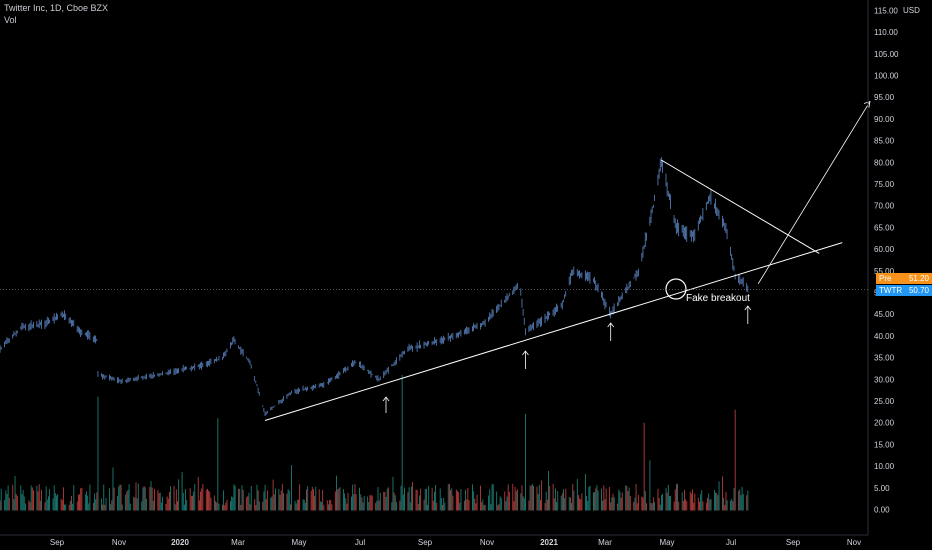 The width and height of the screenshot is (932, 550). I want to click on y-tick-label: 10.00, so click(884, 466).